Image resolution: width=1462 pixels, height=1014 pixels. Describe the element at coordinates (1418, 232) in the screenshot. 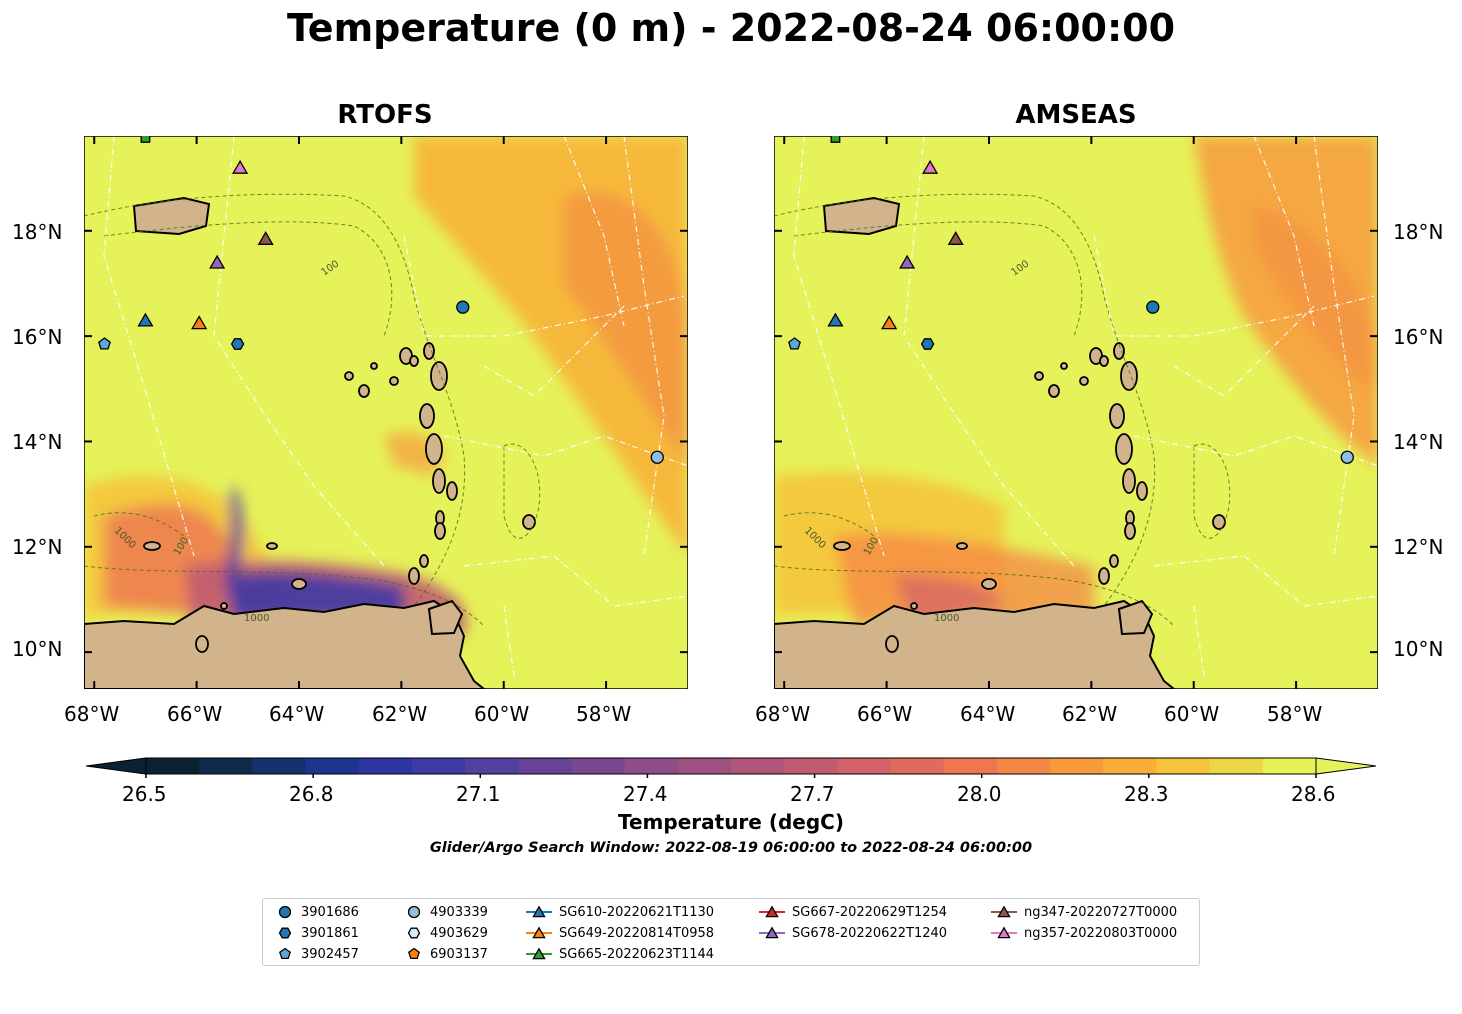

I see `lat-label-18n-r: 18°N` at that location.